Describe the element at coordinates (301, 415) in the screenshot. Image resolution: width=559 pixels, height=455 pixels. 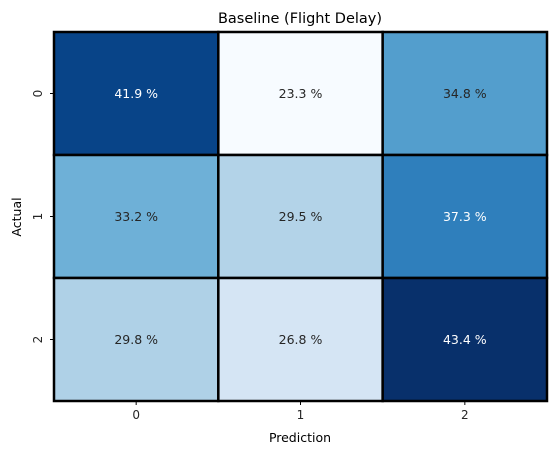
I see `x-tick-label-1: 1` at that location.